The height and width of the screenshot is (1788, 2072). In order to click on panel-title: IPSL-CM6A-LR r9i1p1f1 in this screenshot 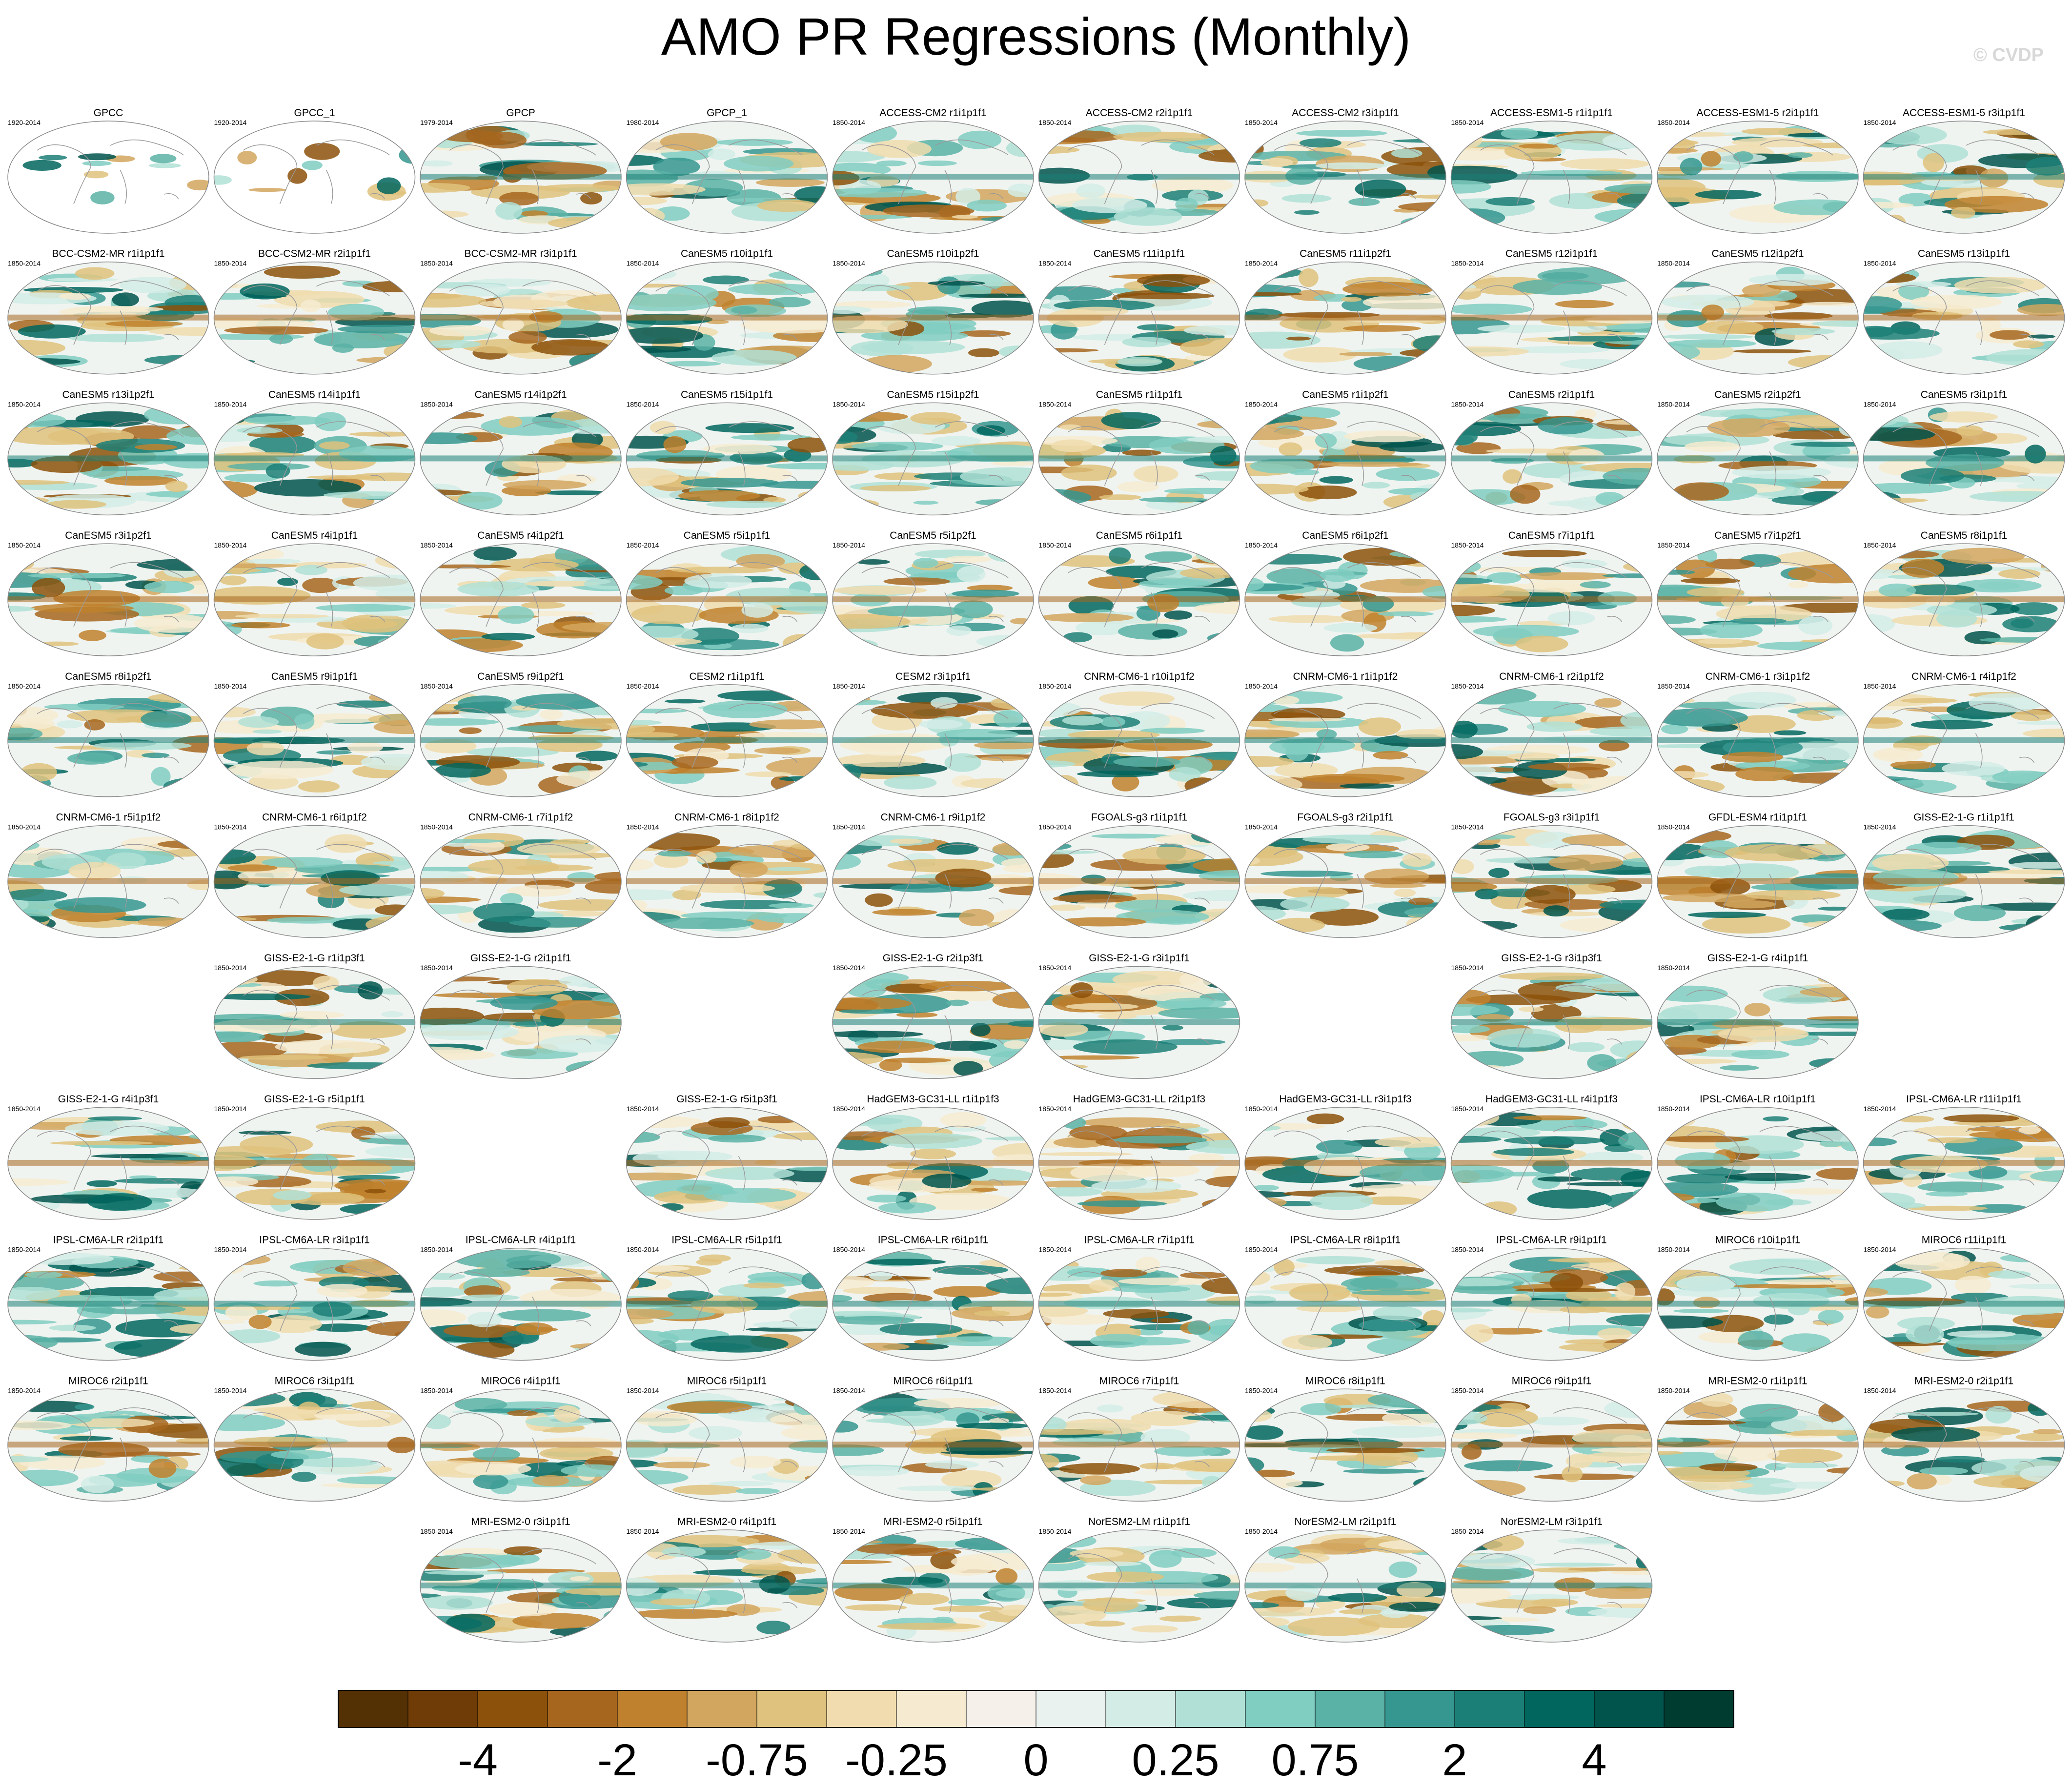, I will do `click(1551, 1240)`.